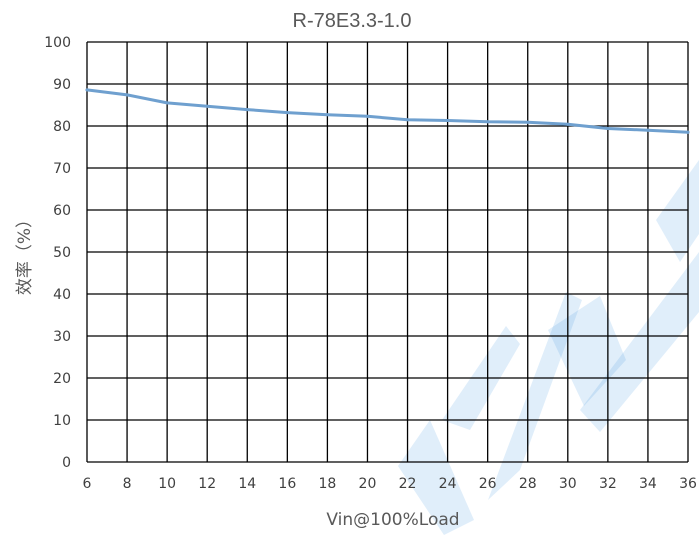 The image size is (699, 535). I want to click on x-tick-label: 26, so click(488, 484).